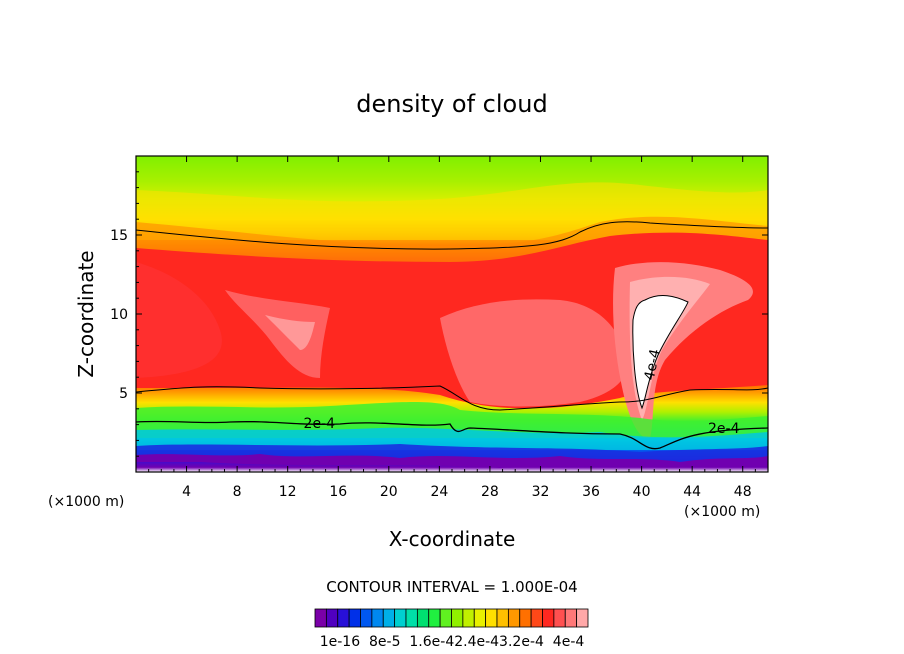 This screenshot has width=904, height=654. I want to click on x-tick-label: 8, so click(237, 492).